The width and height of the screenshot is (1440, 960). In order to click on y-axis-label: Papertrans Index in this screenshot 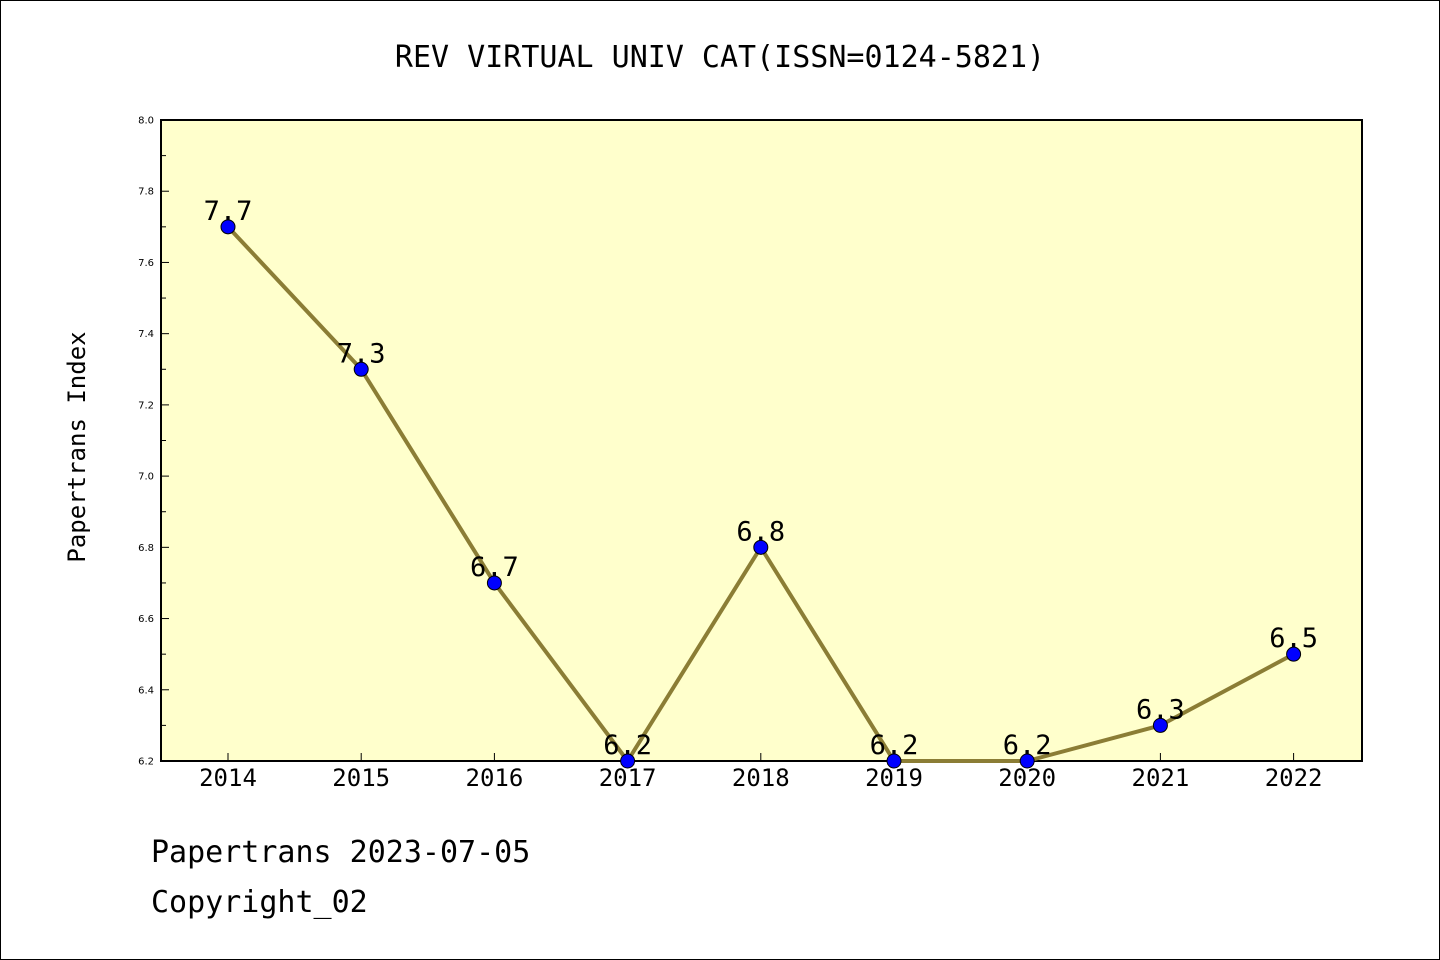, I will do `click(77, 446)`.